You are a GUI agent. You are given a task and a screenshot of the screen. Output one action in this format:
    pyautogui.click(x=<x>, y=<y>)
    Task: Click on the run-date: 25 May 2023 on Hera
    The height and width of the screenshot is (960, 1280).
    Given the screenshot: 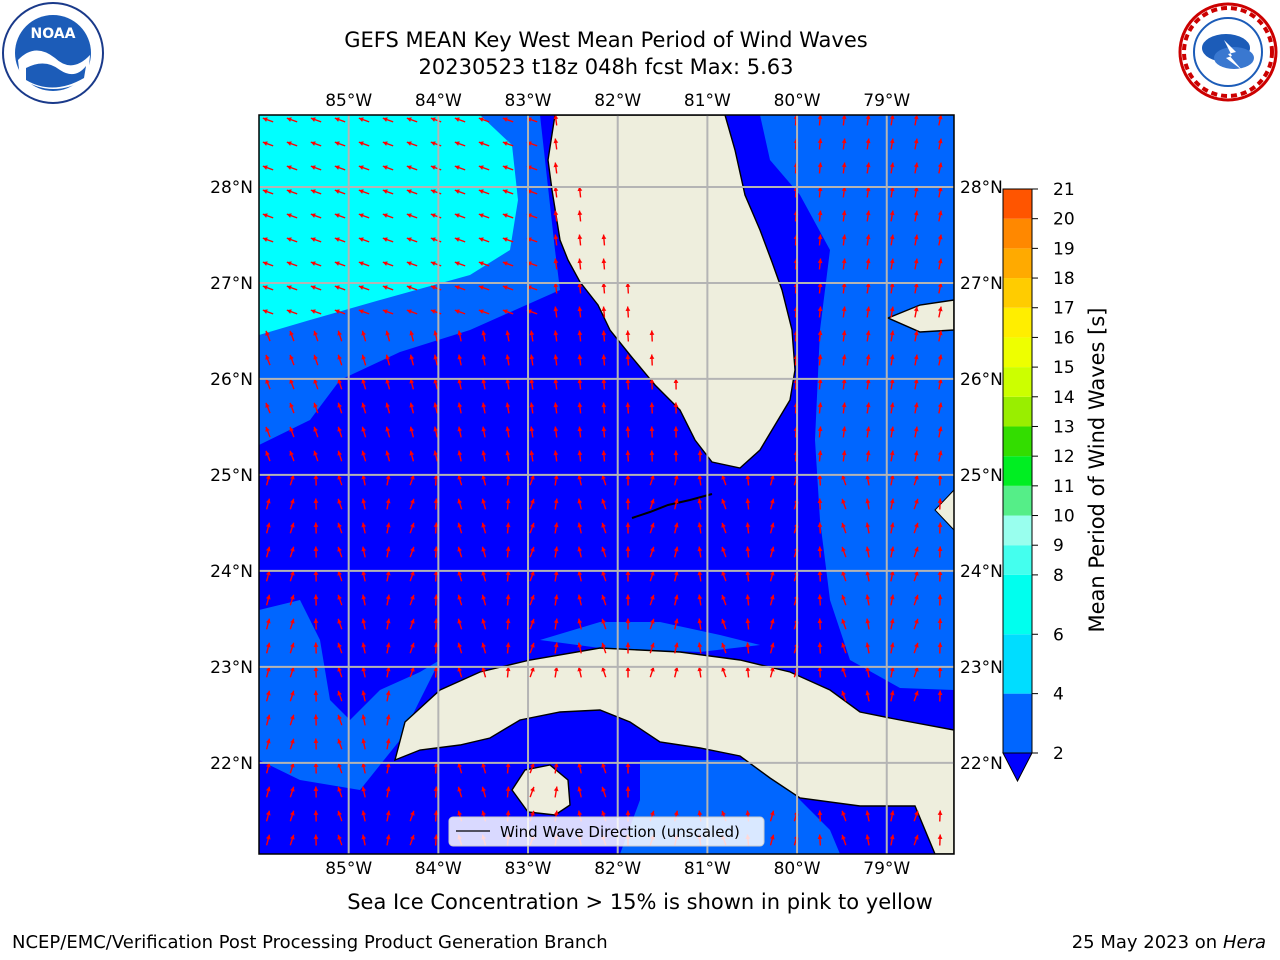 What is the action you would take?
    pyautogui.click(x=1169, y=942)
    